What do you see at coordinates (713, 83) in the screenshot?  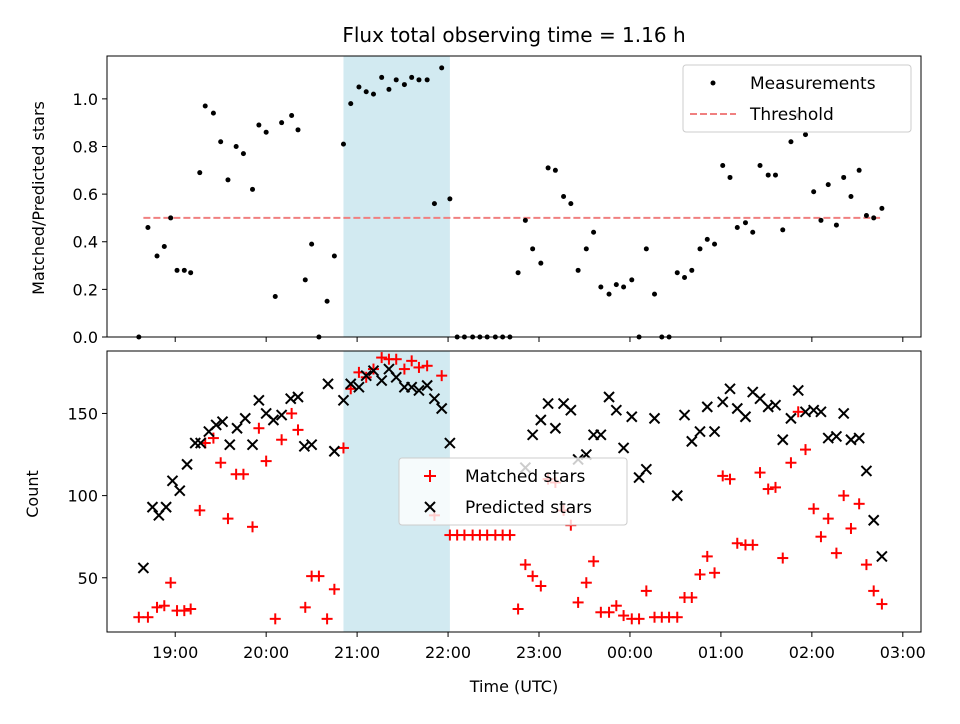 I see `legend-measurements-marker` at bounding box center [713, 83].